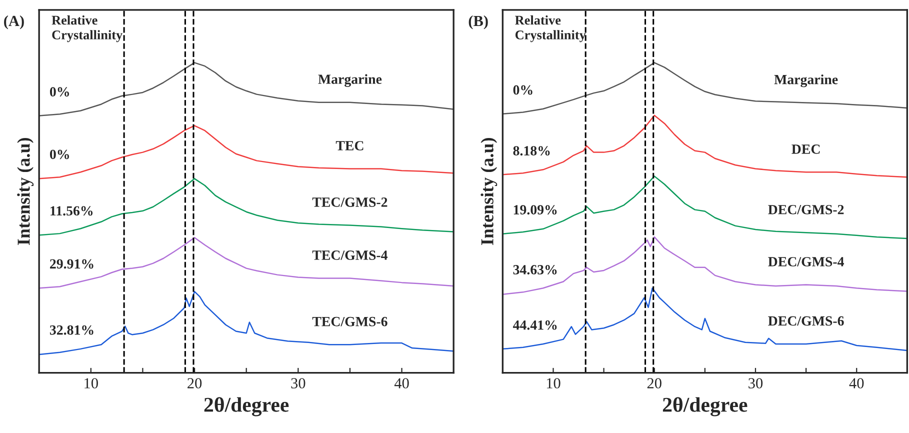 This screenshot has height=433, width=909. Describe the element at coordinates (806, 261) in the screenshot. I see `series-label: DEC/GMS-4` at that location.